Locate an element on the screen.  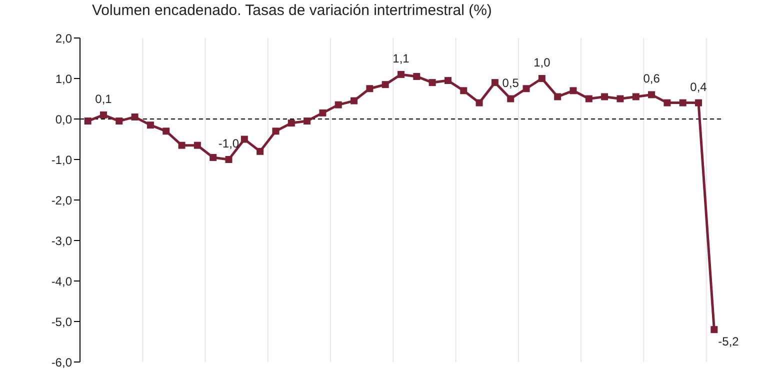
y-tick-label: -6,0 is located at coordinates (61, 362).